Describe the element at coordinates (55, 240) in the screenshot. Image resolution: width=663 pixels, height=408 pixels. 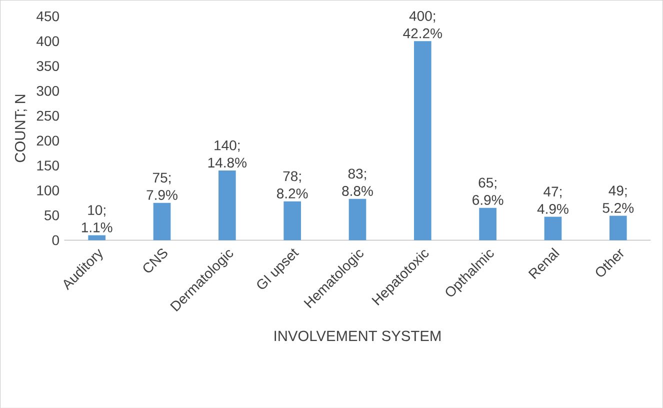
I see `y-tick-label: 0` at that location.